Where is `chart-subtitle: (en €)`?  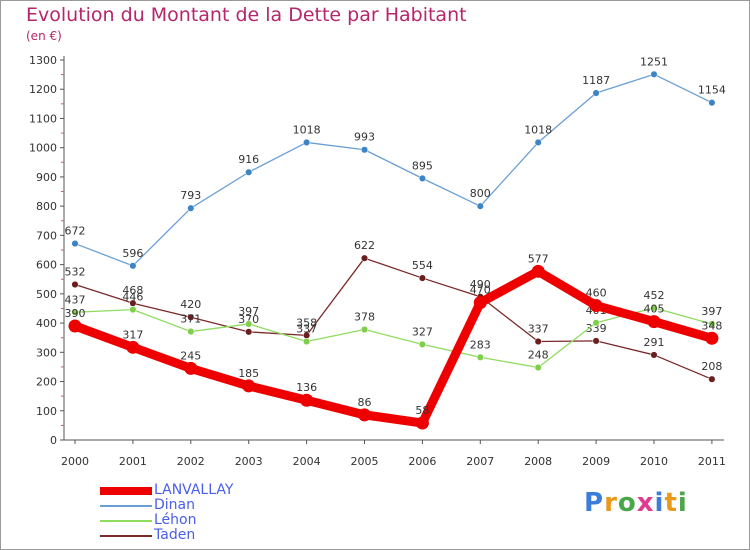
chart-subtitle: (en €) is located at coordinates (44, 36).